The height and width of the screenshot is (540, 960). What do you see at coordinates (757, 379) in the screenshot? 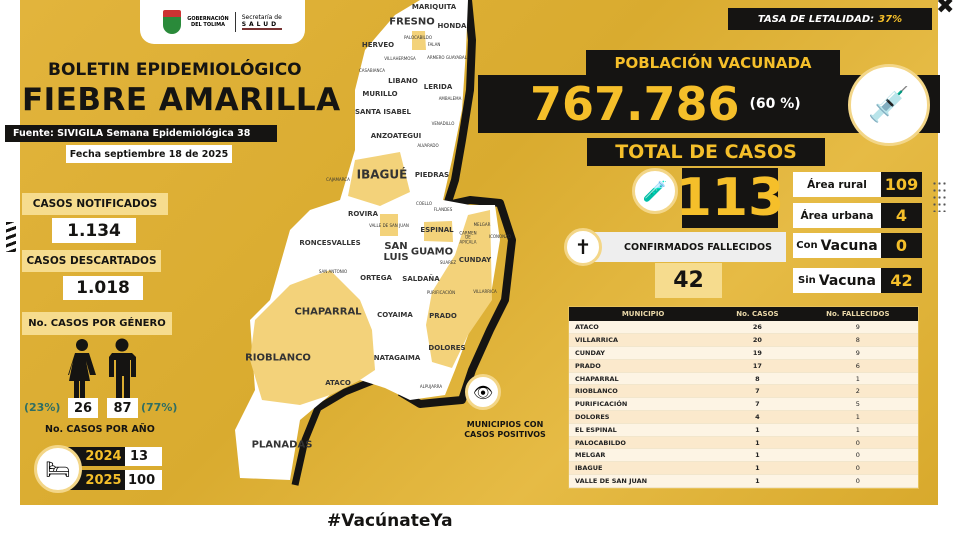
I see `cases-cell: 8` at bounding box center [757, 379].